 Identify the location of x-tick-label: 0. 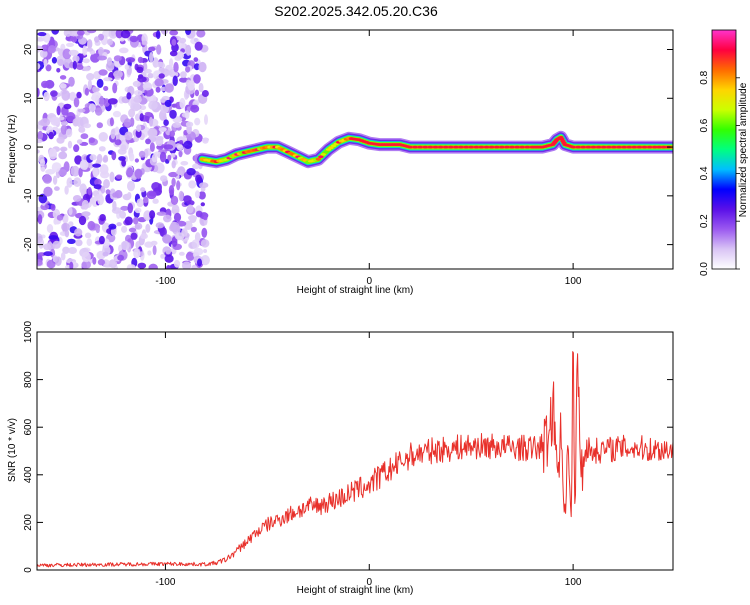
(369, 582).